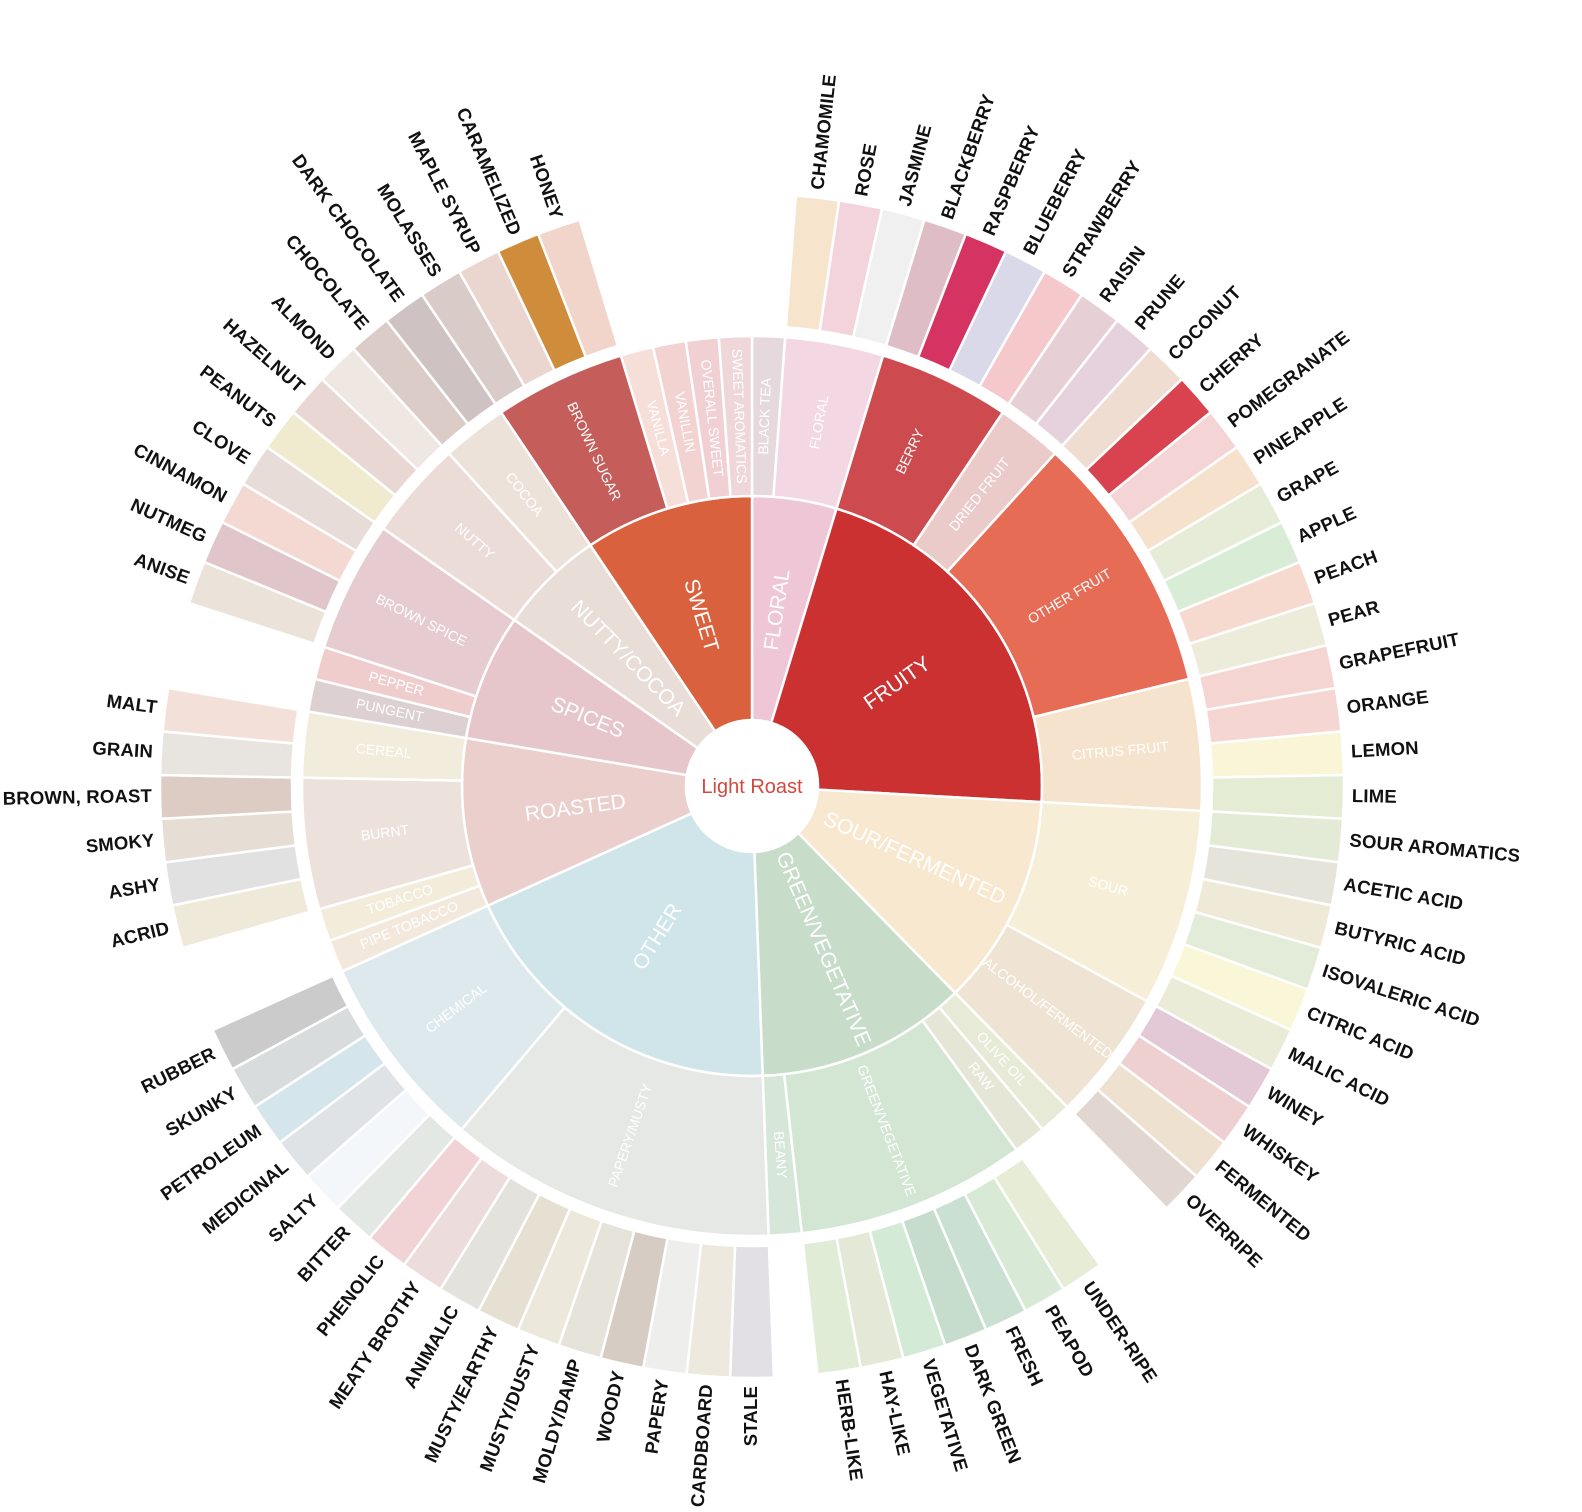  What do you see at coordinates (230, 715) in the screenshot?
I see `leaf-malt` at bounding box center [230, 715].